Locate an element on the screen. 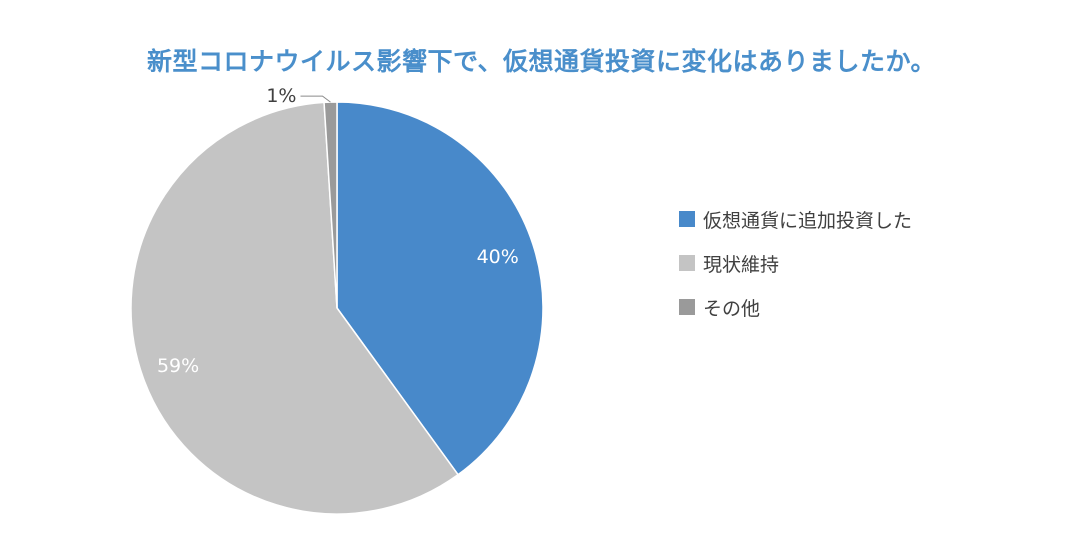  legend-item-additional-investment: 仮想通貨に追加投資した is located at coordinates (795, 219).